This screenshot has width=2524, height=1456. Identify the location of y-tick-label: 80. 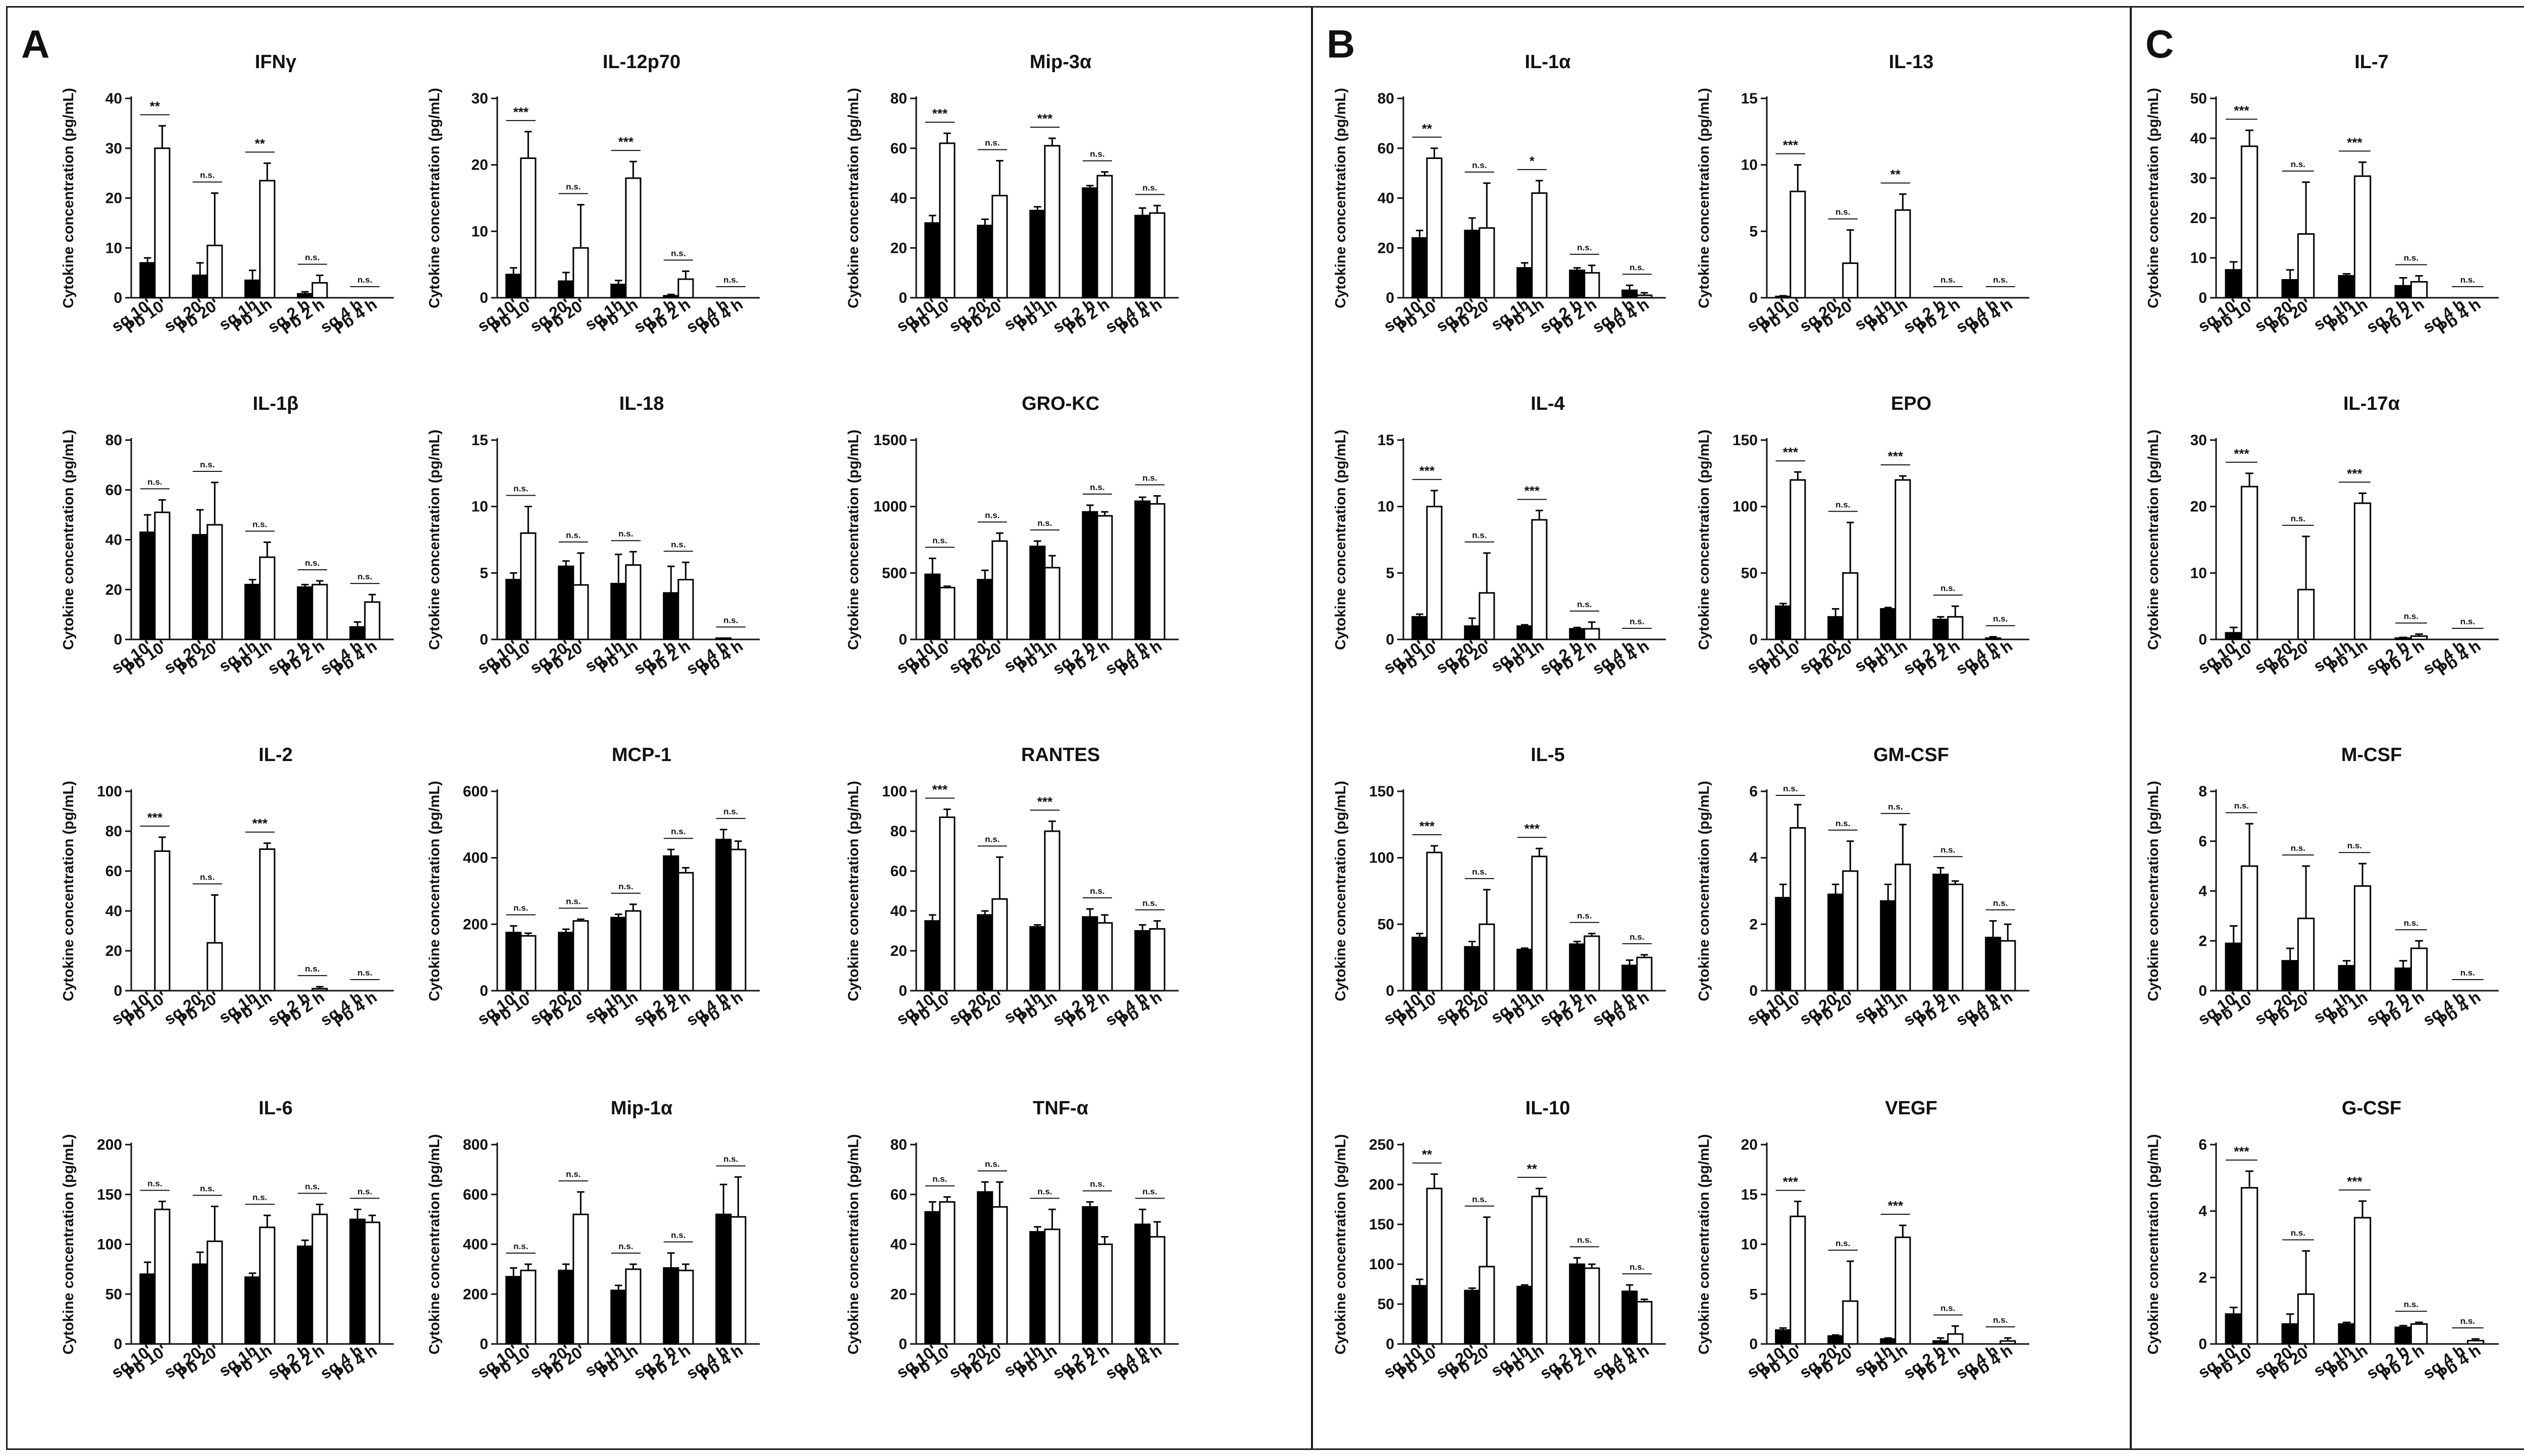
(898, 98).